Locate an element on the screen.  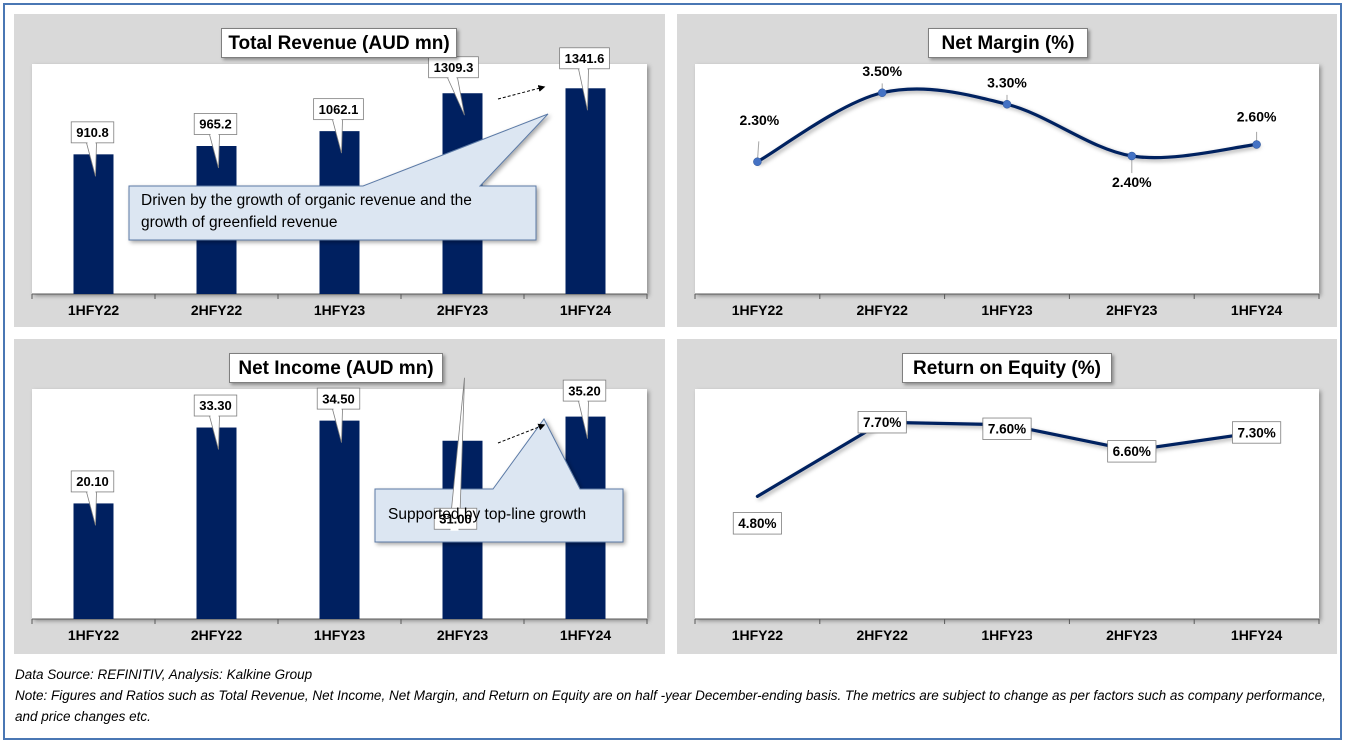
data-label: 33.30 is located at coordinates (215, 405).